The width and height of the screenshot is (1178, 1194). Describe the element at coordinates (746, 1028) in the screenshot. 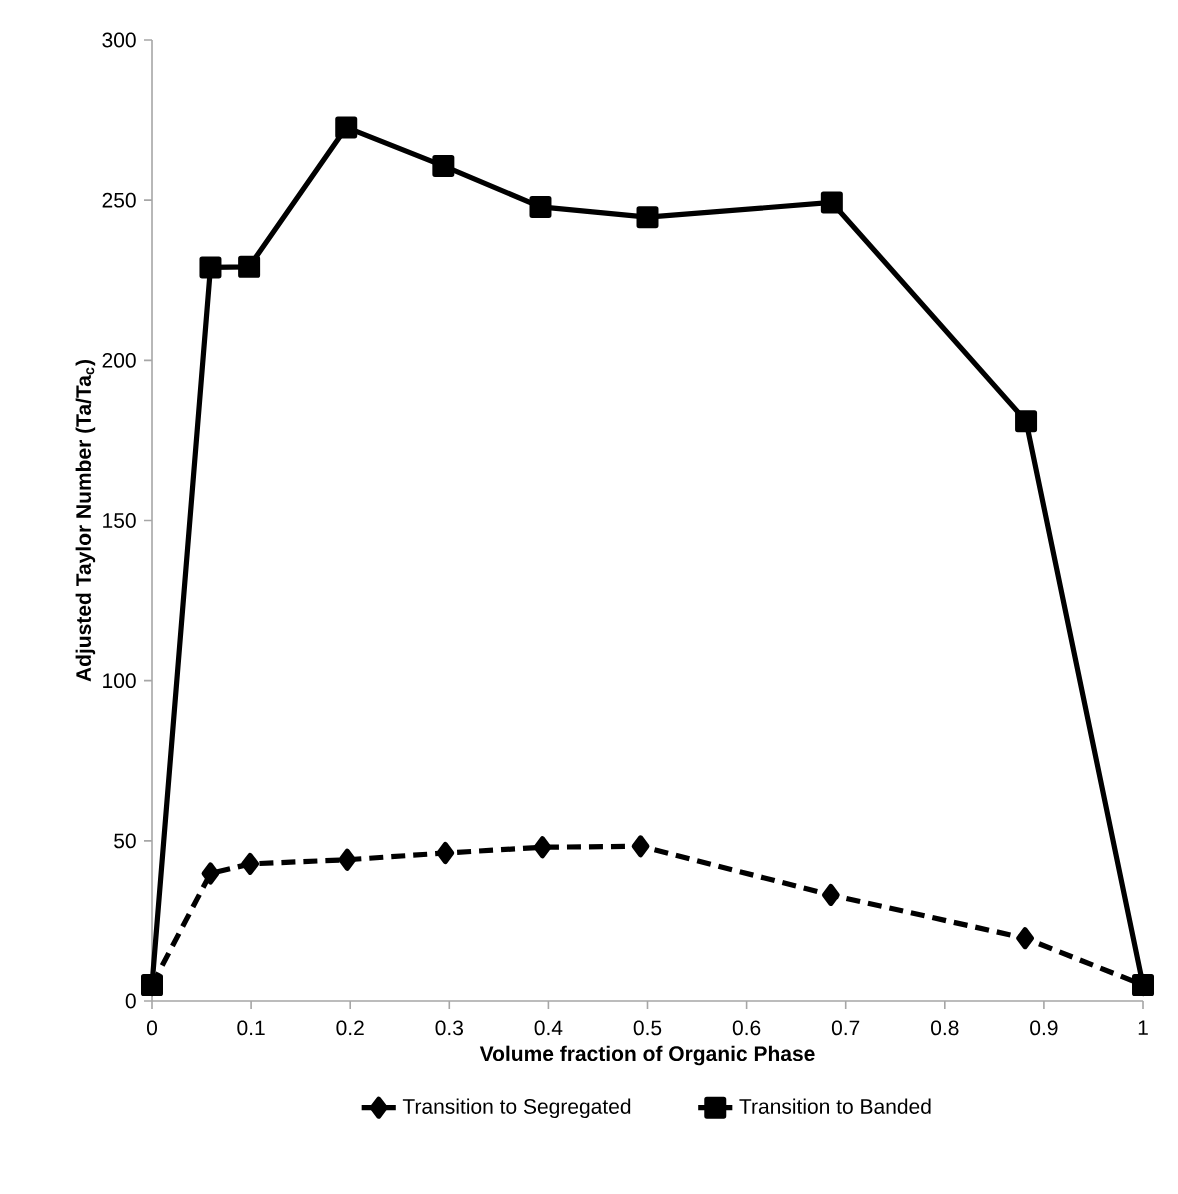

I see `x-tick-label: 0.6` at that location.